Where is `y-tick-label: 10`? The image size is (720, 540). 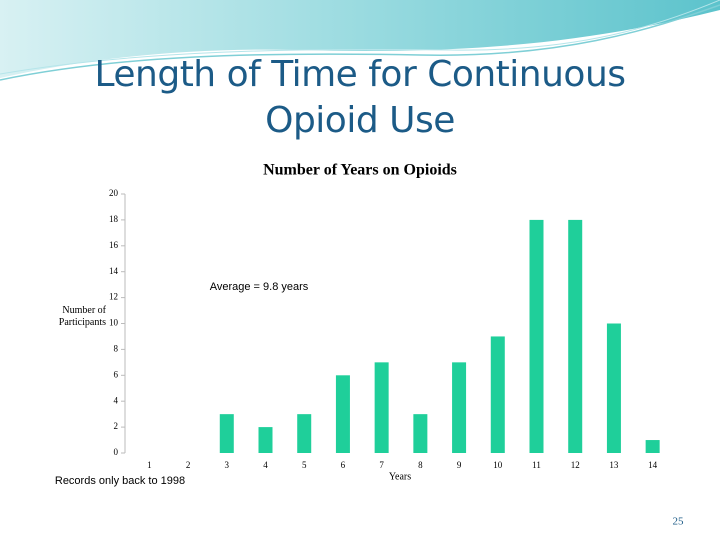 y-tick-label: 10 is located at coordinates (114, 323).